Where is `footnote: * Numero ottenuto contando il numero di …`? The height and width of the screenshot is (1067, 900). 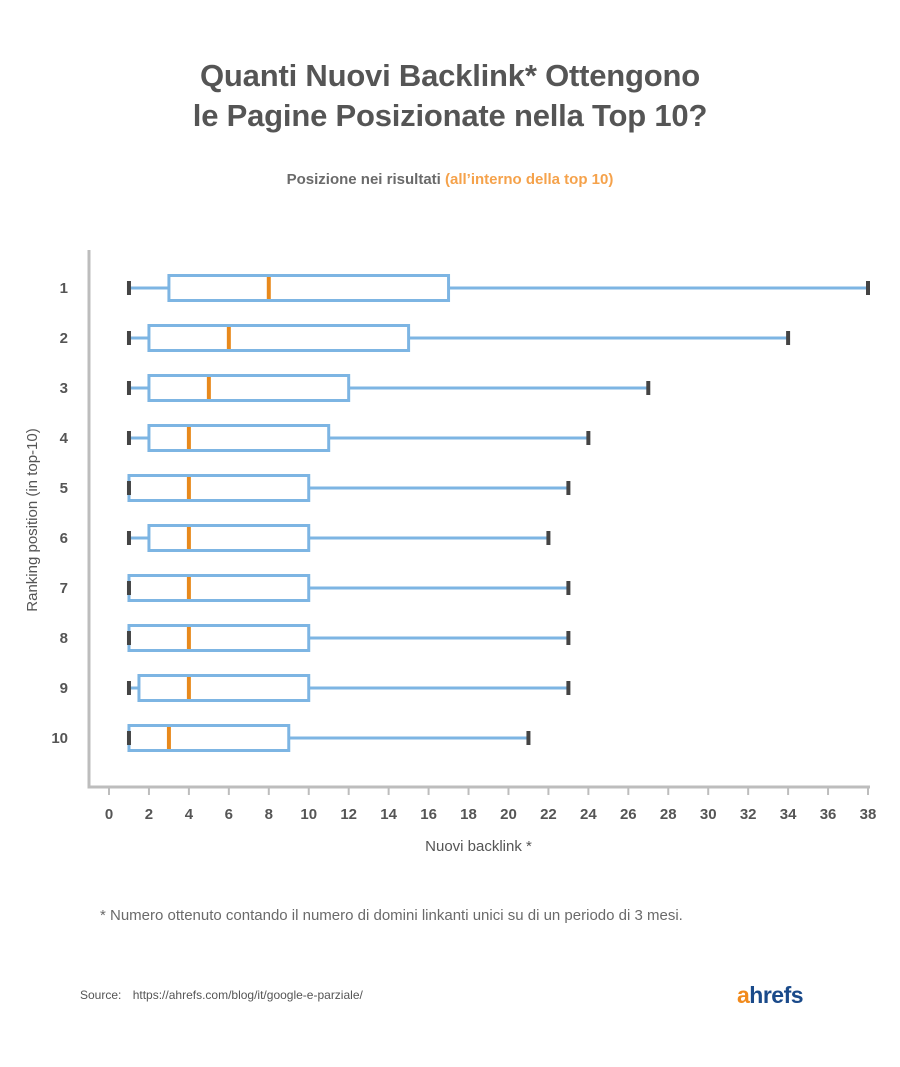 footnote: * Numero ottenuto contando il numero di … is located at coordinates (391, 915).